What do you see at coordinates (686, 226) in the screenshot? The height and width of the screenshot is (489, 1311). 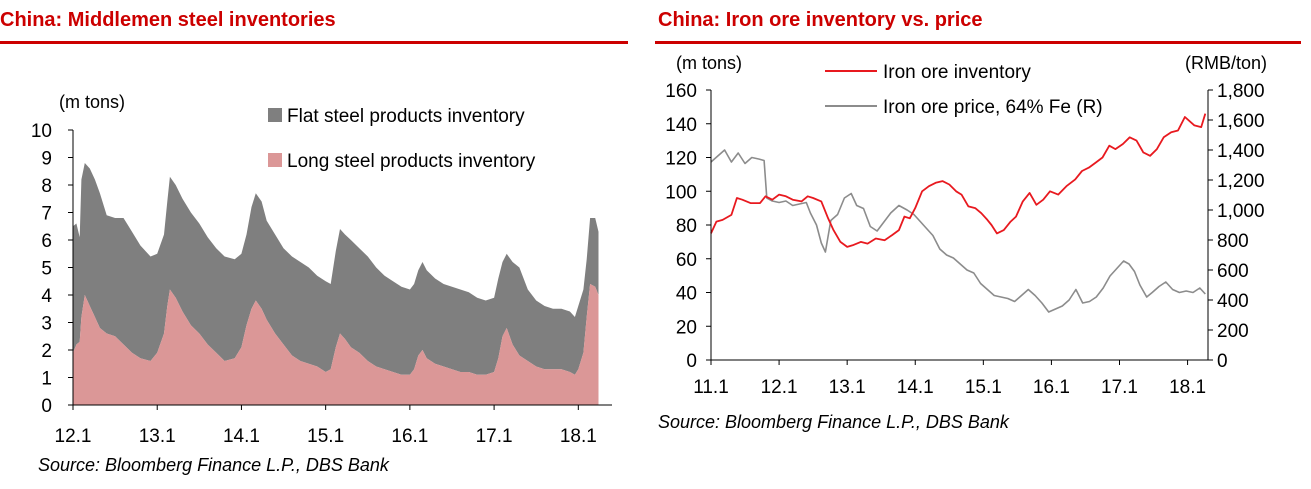 I see `y-tick-label-left: 80` at bounding box center [686, 226].